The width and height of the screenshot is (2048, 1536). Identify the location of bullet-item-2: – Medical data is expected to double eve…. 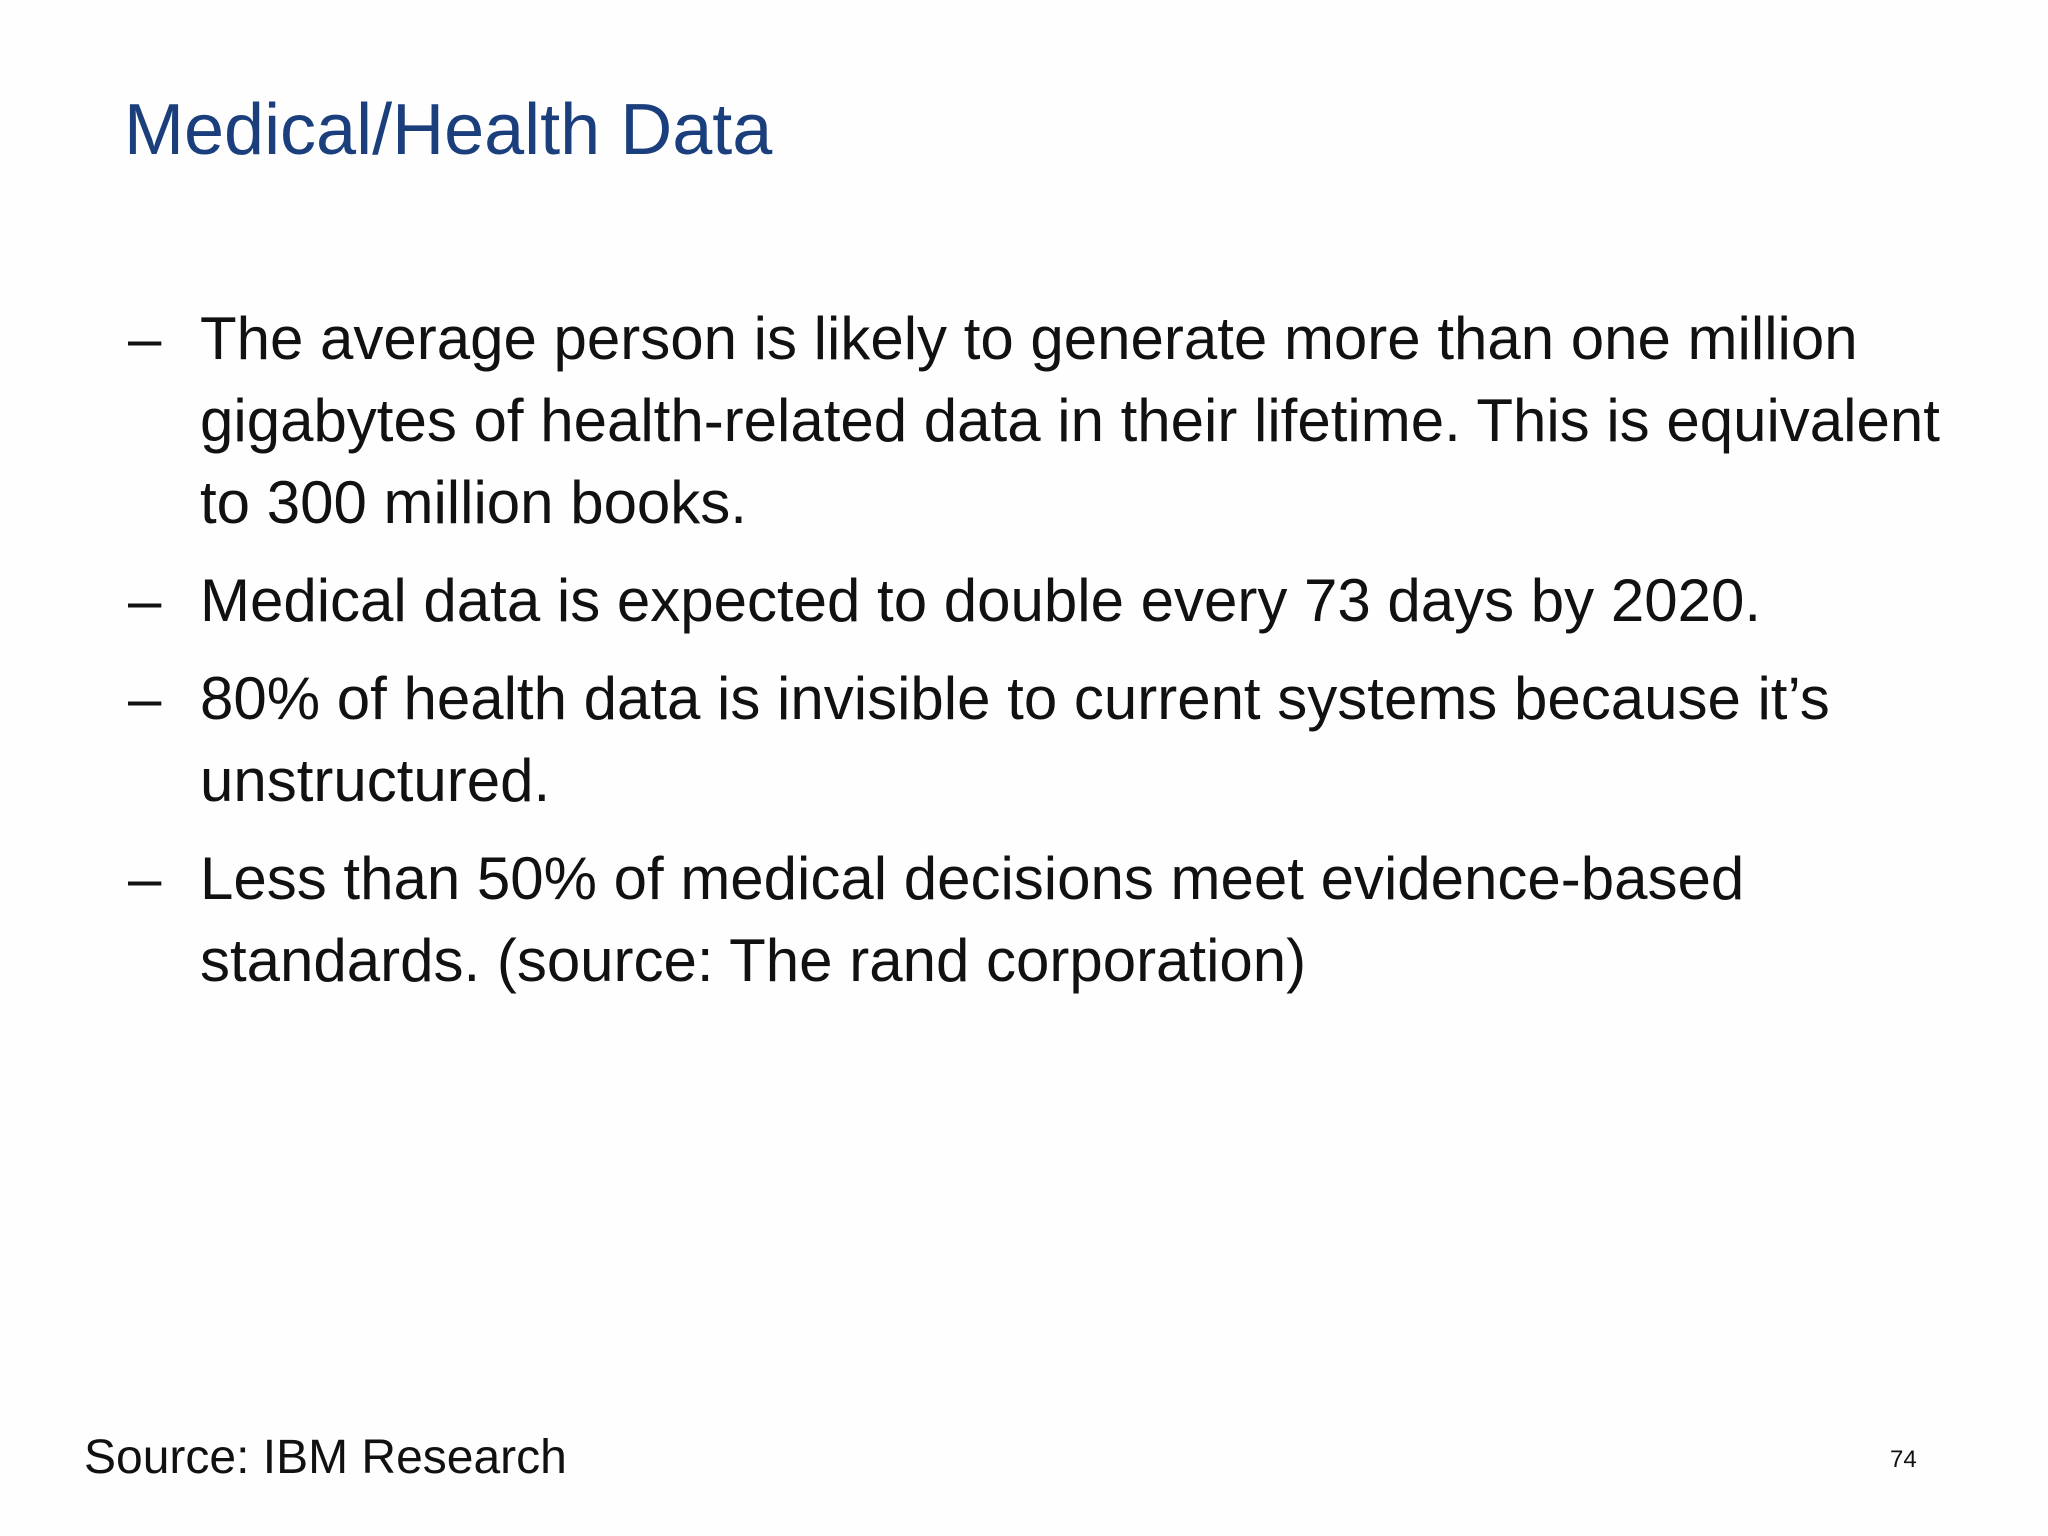
(1034, 601).